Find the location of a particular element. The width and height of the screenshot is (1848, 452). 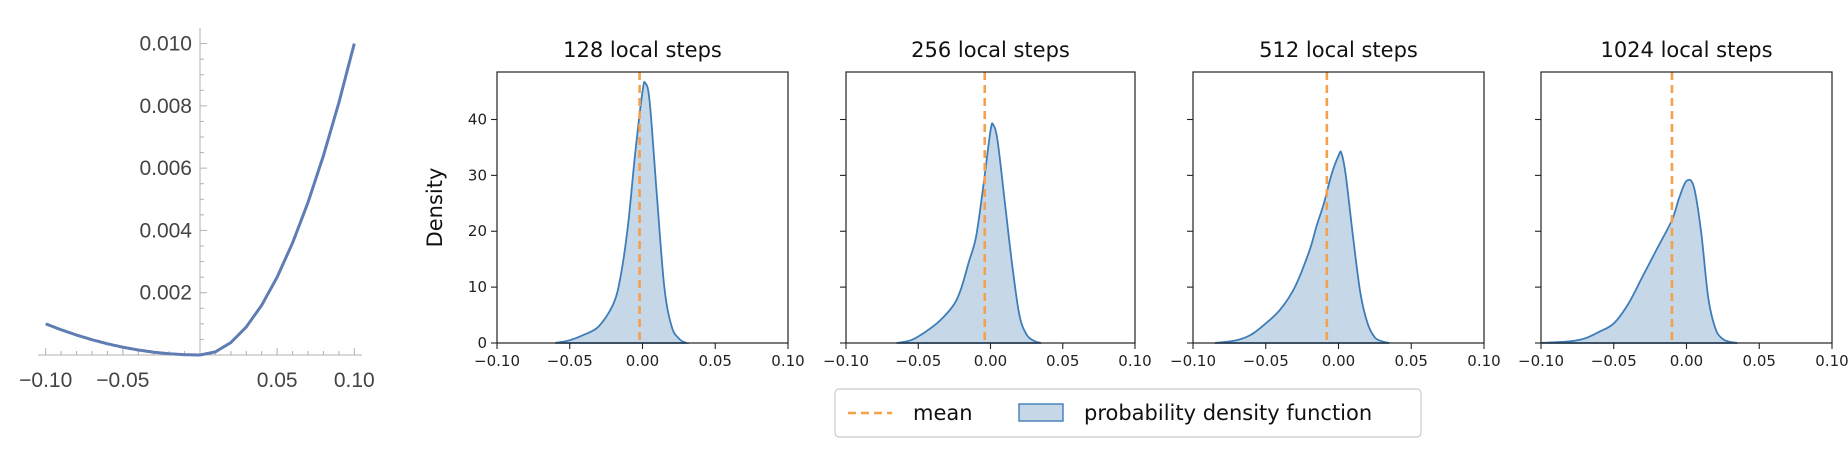

legend-box is located at coordinates (1128, 413).